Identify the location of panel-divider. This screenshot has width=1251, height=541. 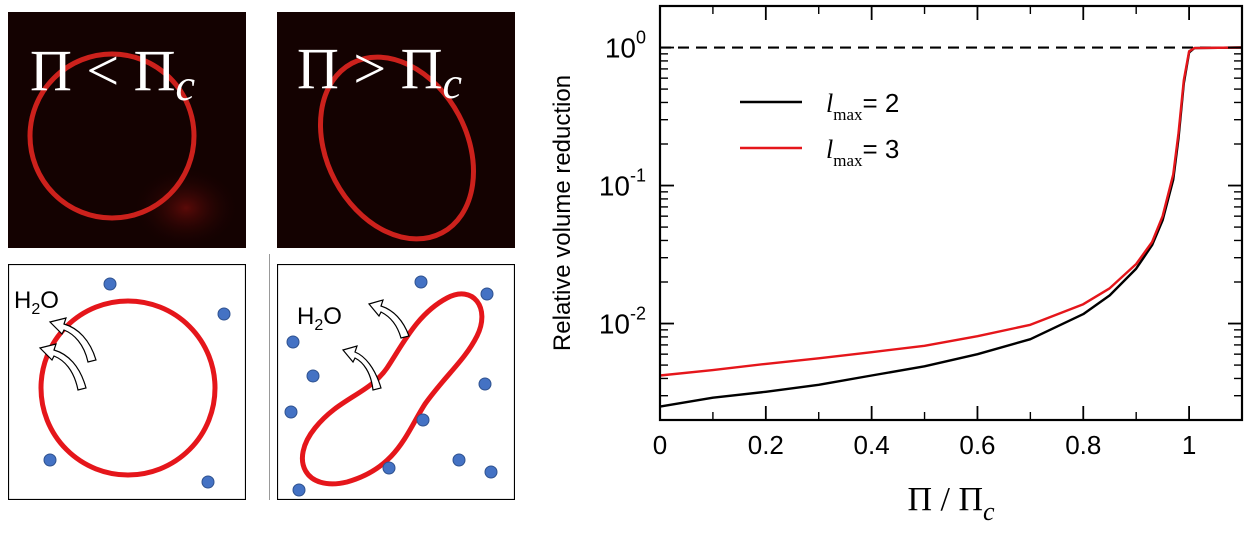
(269, 377).